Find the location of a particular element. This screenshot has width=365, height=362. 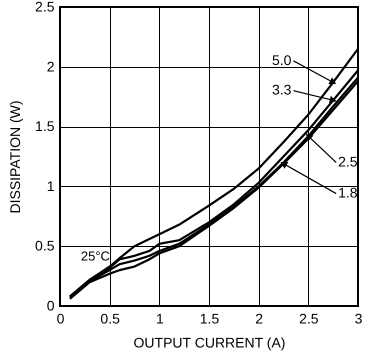

x-tick-label: 3 is located at coordinates (358, 318).